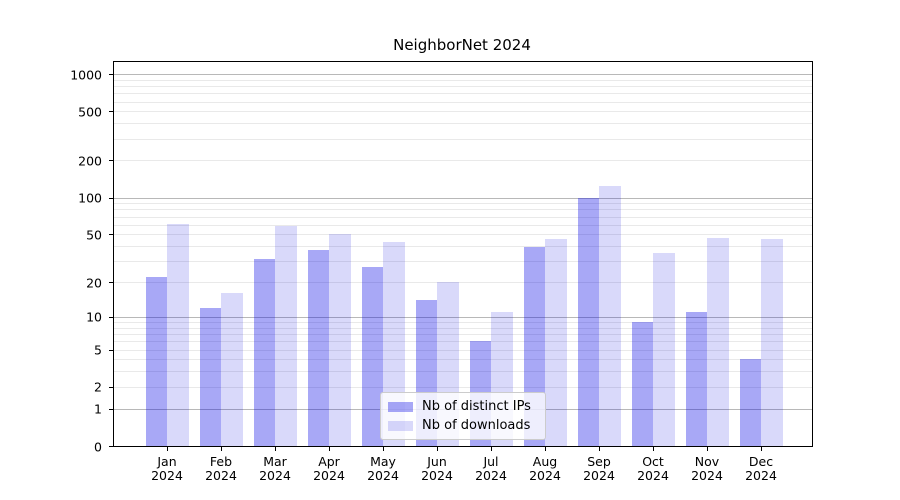  Describe the element at coordinates (275, 468) in the screenshot. I see `x-tick-label: Mar 2024` at that location.